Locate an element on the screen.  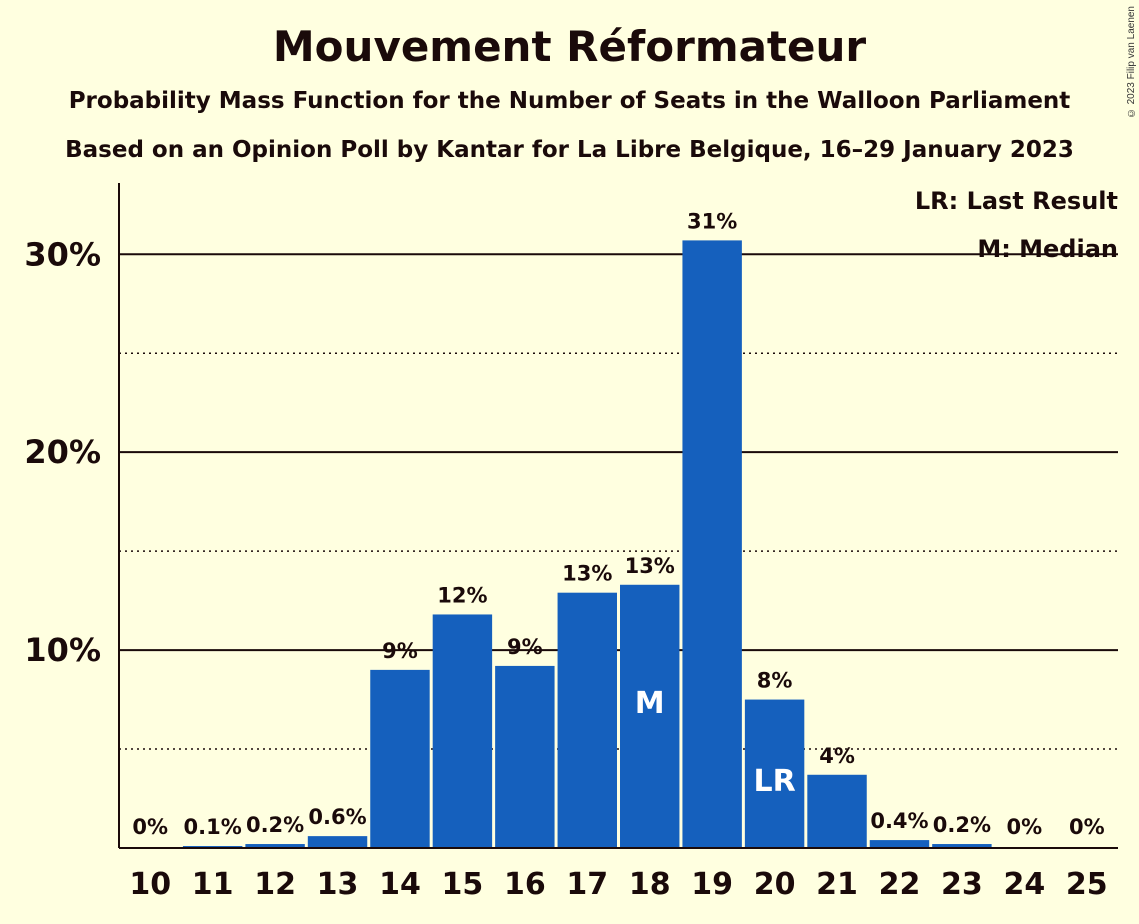
x-tick-label: 21 is located at coordinates (837, 884).